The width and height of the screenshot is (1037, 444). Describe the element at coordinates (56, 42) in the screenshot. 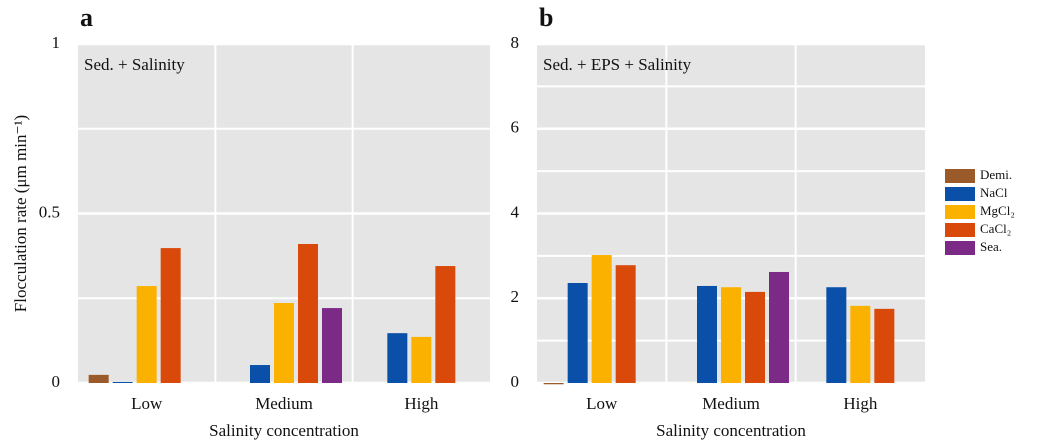

I see `y-tick-label: 1` at that location.